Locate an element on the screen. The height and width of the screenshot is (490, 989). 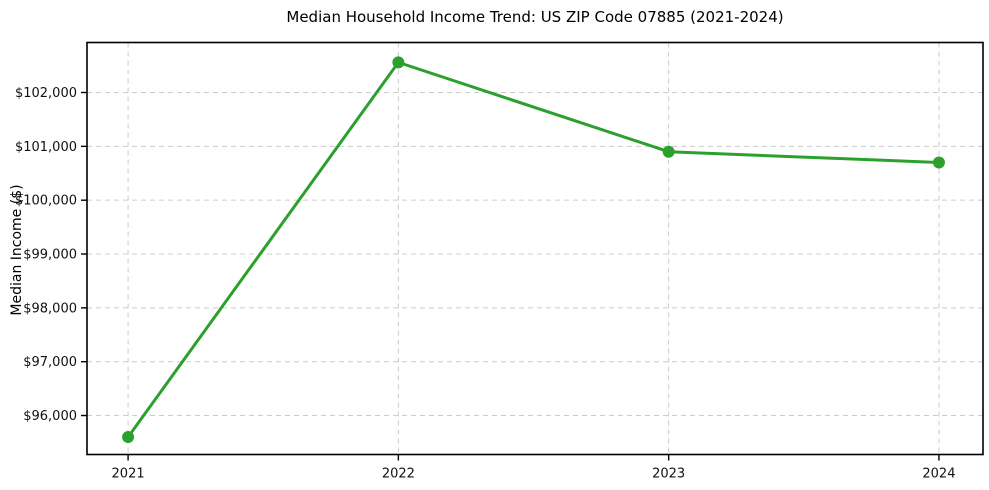
y-tick-label: $96,000 is located at coordinates (50, 416).